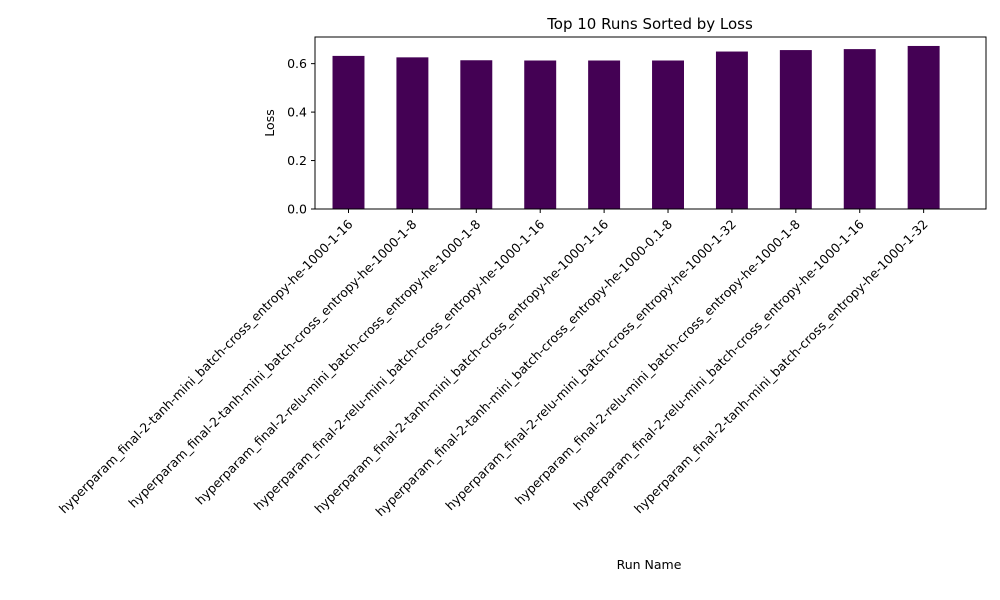  Describe the element at coordinates (301, 136) in the screenshot. I see `y-ticks-layer: 0.0 0.2 0.4 0.6` at that location.